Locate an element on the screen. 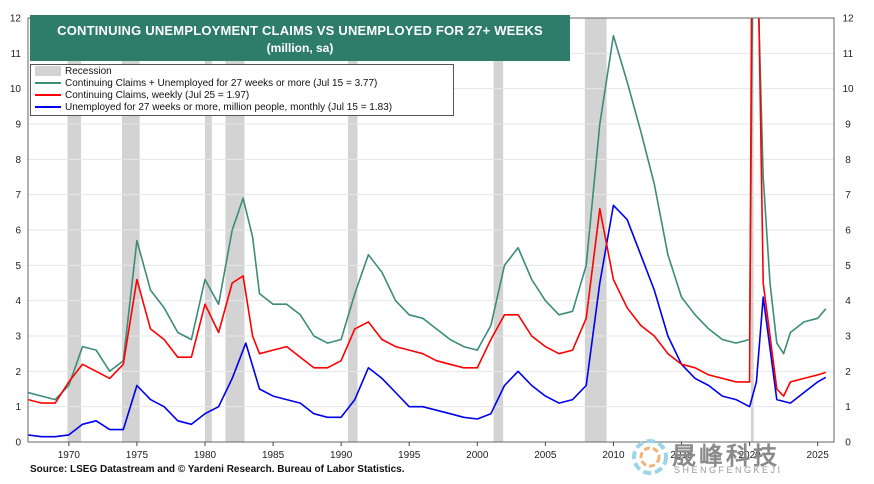 Image resolution: width=874 pixels, height=484 pixels. y-tick-label-left: 3 is located at coordinates (18, 337).